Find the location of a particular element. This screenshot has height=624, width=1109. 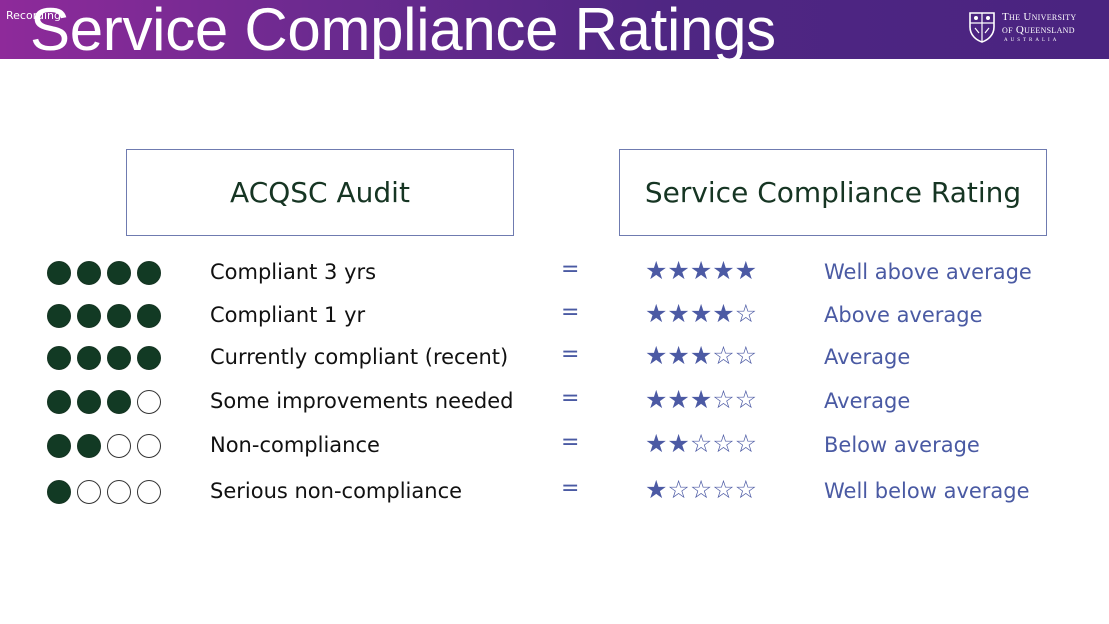

rating-label: Above average is located at coordinates (903, 315).